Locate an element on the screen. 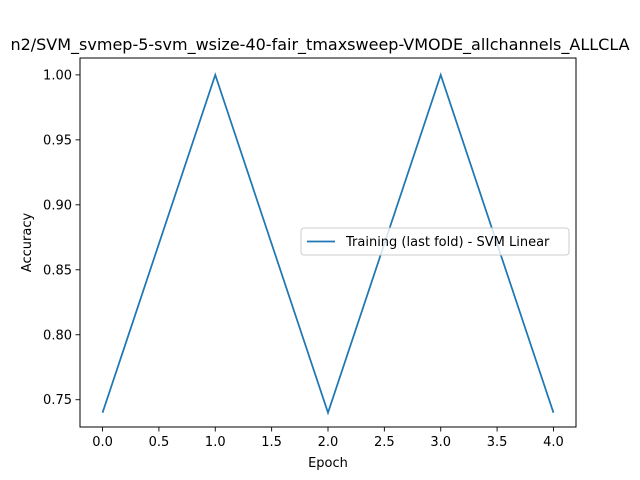 This screenshot has width=640, height=480. legend-box is located at coordinates (435, 241).